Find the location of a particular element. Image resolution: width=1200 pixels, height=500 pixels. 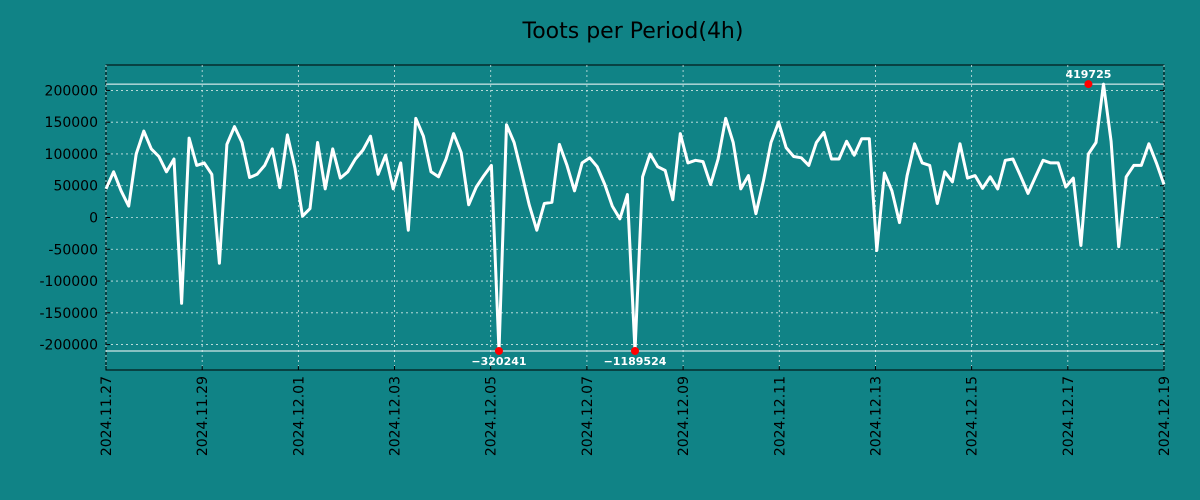

chart-title: Toots per Period(4h) is located at coordinates (633, 31).